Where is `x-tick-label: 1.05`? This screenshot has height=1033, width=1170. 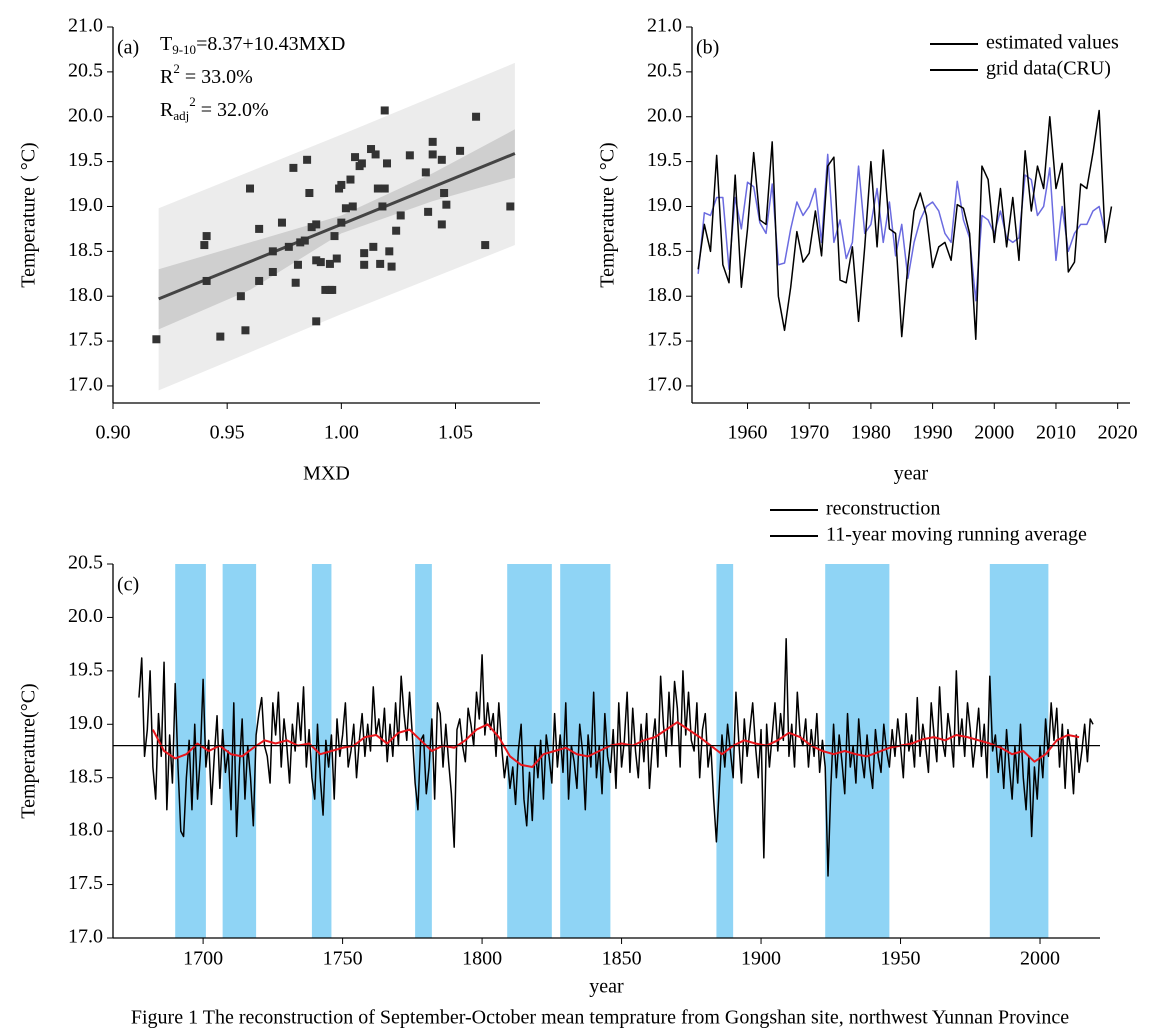
x-tick-label: 1.05 is located at coordinates (455, 433).